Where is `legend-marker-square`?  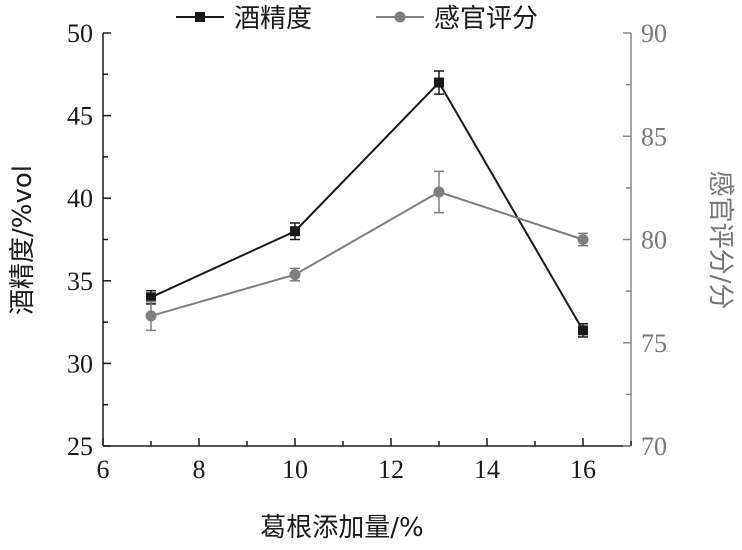 legend-marker-square is located at coordinates (200, 17).